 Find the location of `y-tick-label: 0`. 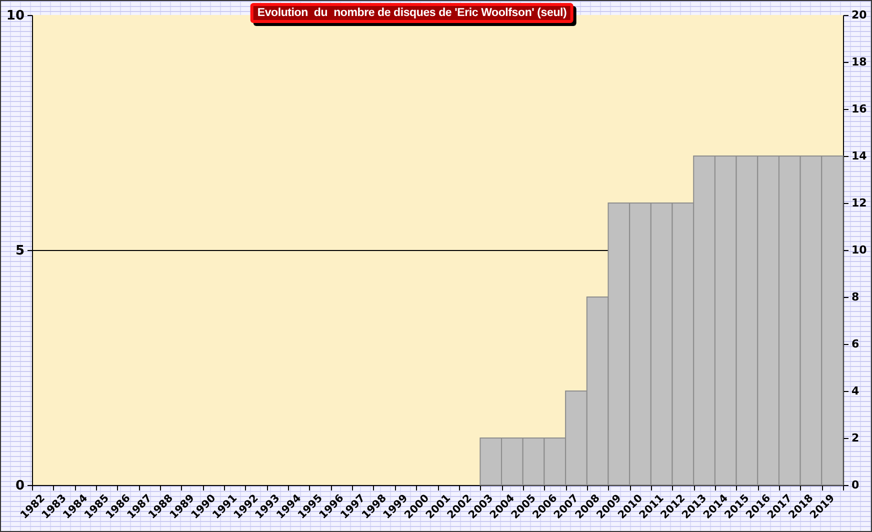

y-tick-label: 0 is located at coordinates (19, 486).